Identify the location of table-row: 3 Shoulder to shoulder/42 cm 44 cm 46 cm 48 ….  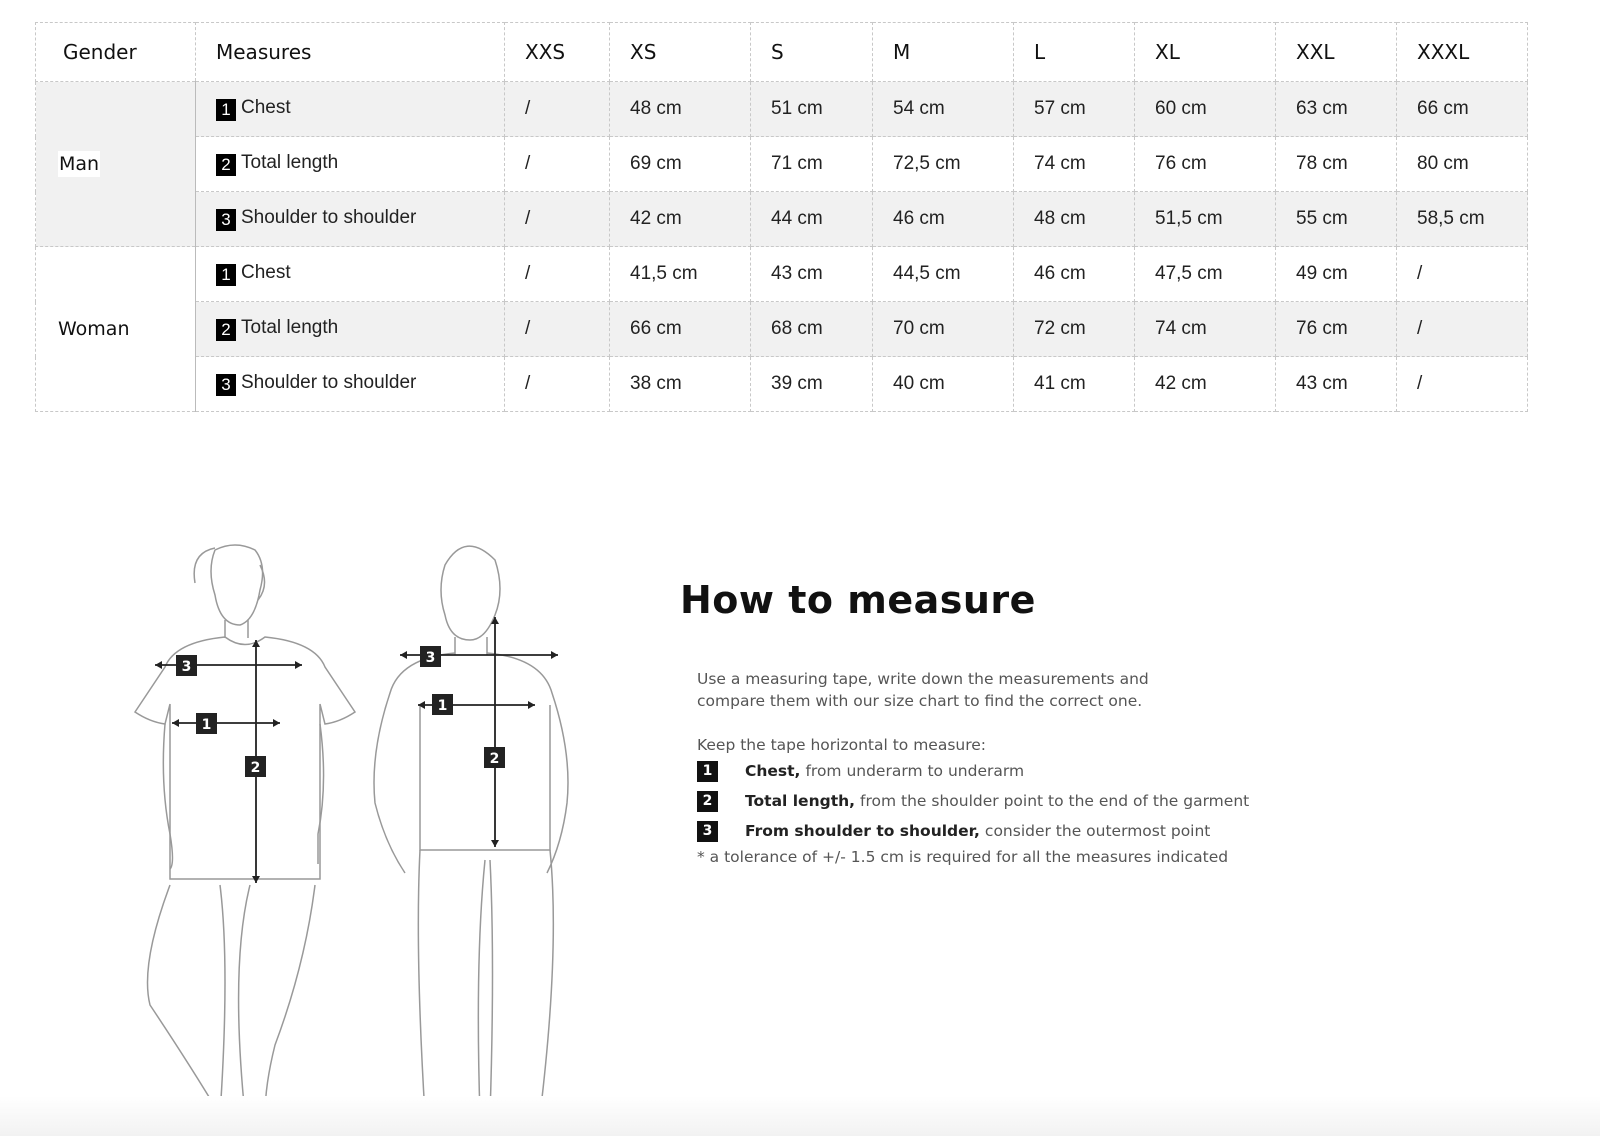
(782, 219).